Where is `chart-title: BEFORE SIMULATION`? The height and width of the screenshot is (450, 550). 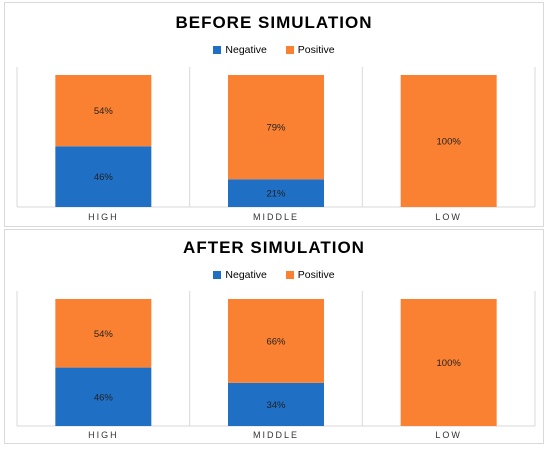
chart-title: BEFORE SIMULATION is located at coordinates (274, 22).